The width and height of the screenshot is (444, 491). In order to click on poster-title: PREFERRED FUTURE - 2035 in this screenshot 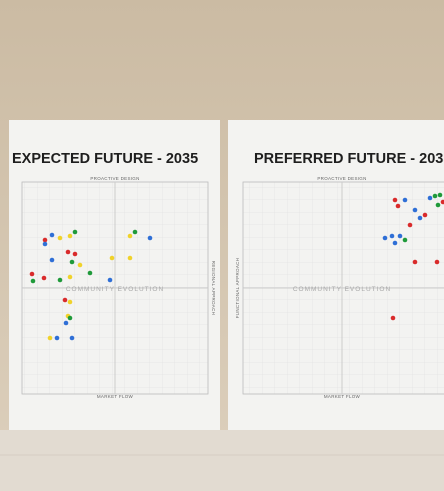, I will do `click(349, 159)`.